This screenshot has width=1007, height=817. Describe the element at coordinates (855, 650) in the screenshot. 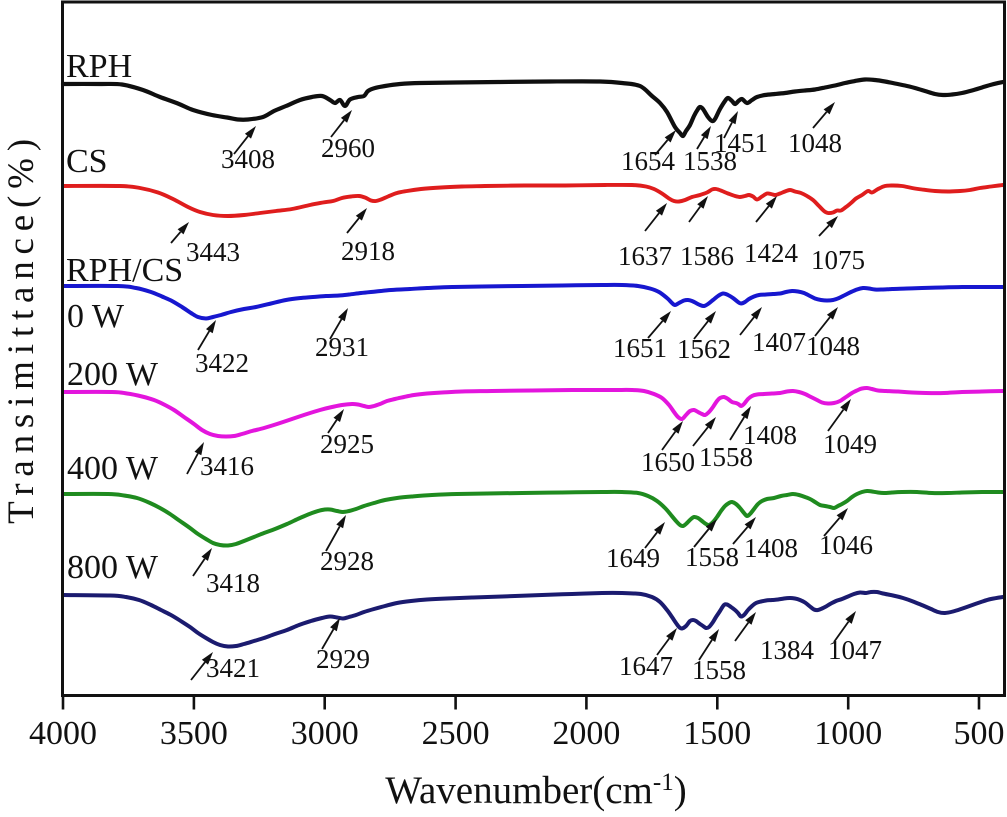

I see `svg-text: 1047` at that location.